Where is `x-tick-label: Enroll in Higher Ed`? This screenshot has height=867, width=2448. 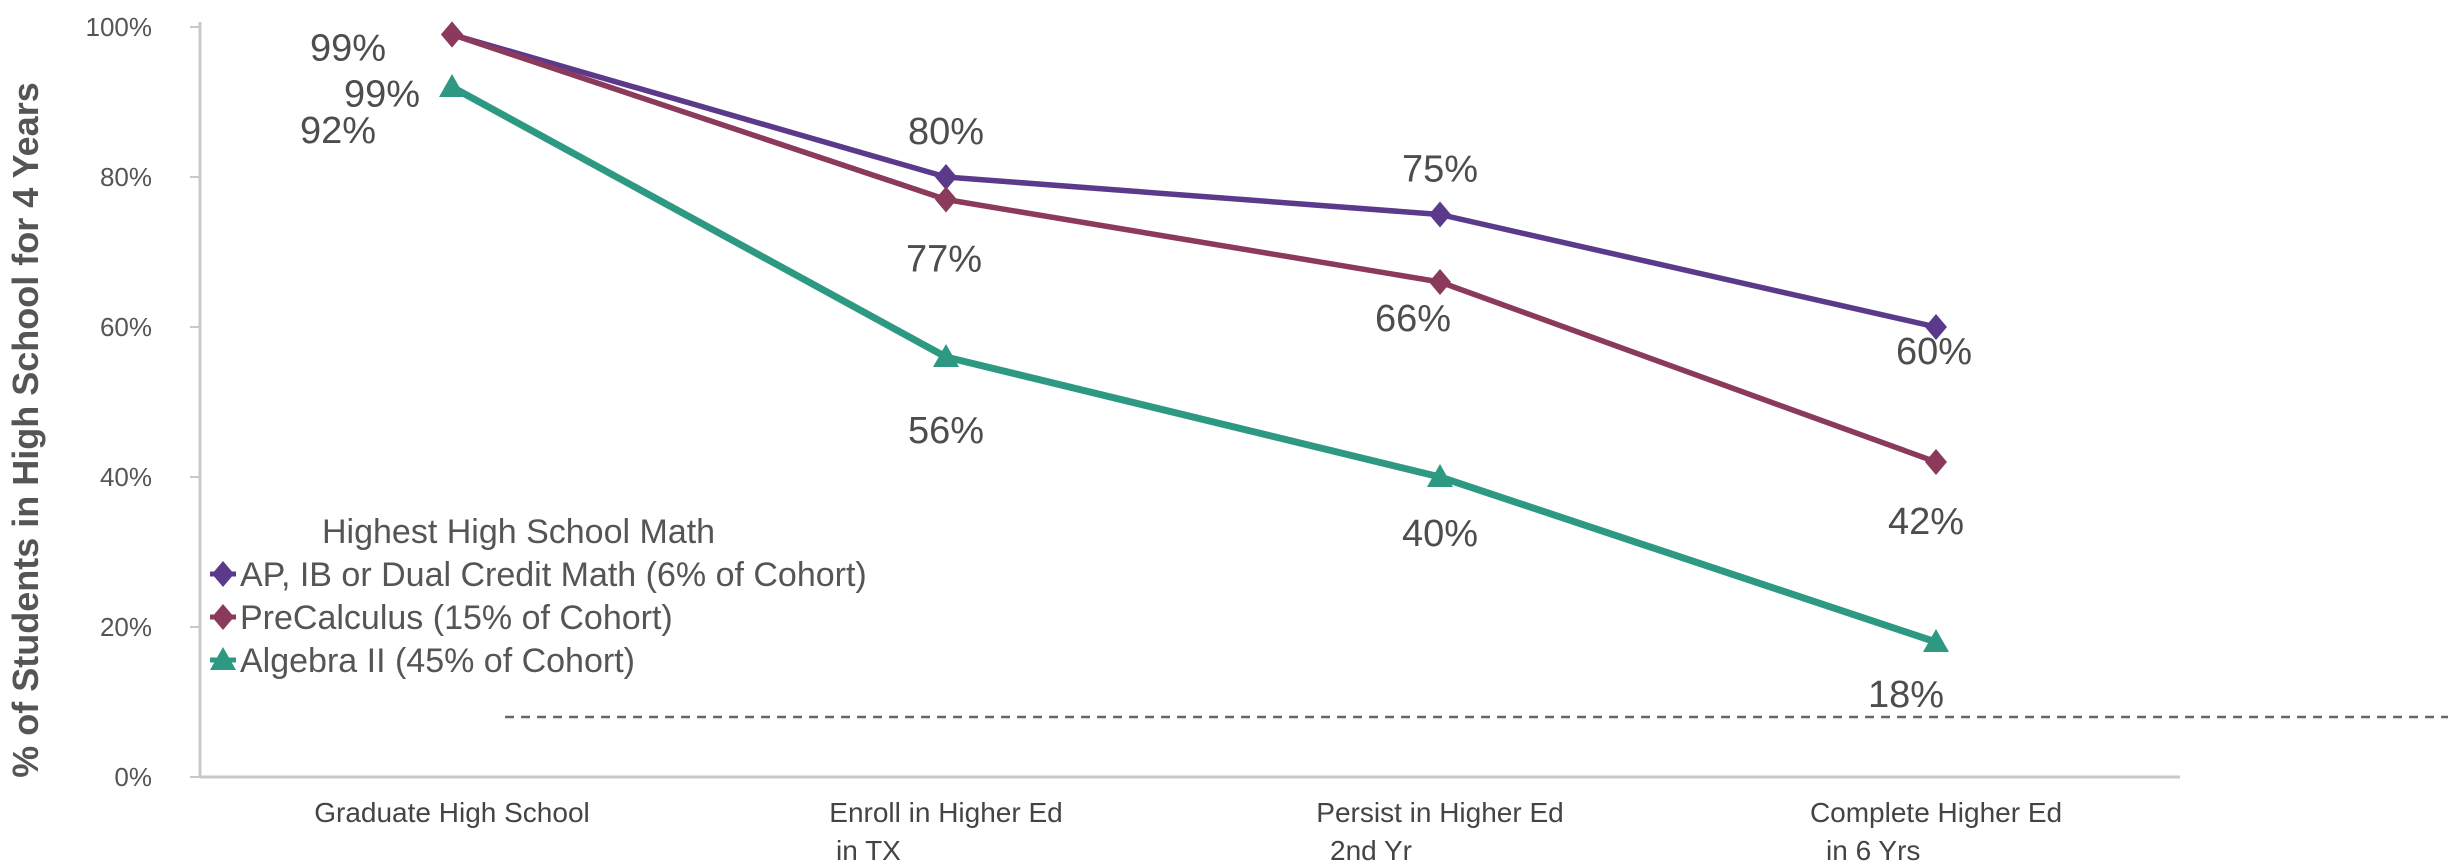
x-tick-label: Enroll in Higher Ed is located at coordinates (945, 812).